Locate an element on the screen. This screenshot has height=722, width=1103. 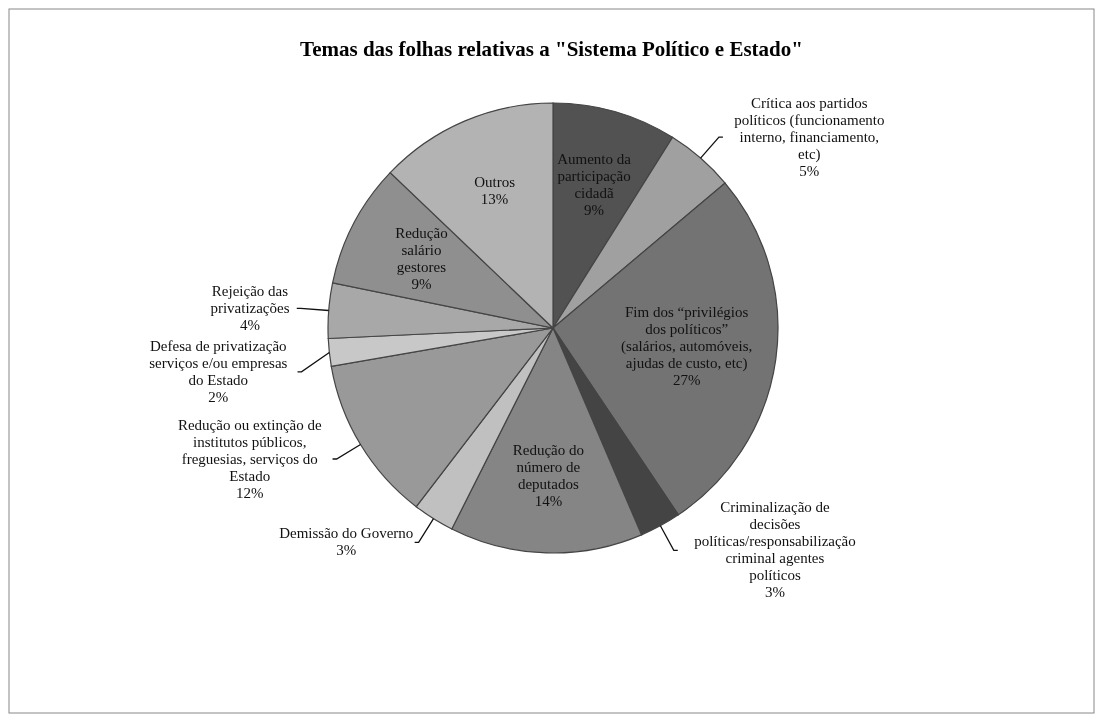
slice-label: Criminalização de decisões políticas/responsabilização criminal agentes políticos is located at coordinates (775, 541).